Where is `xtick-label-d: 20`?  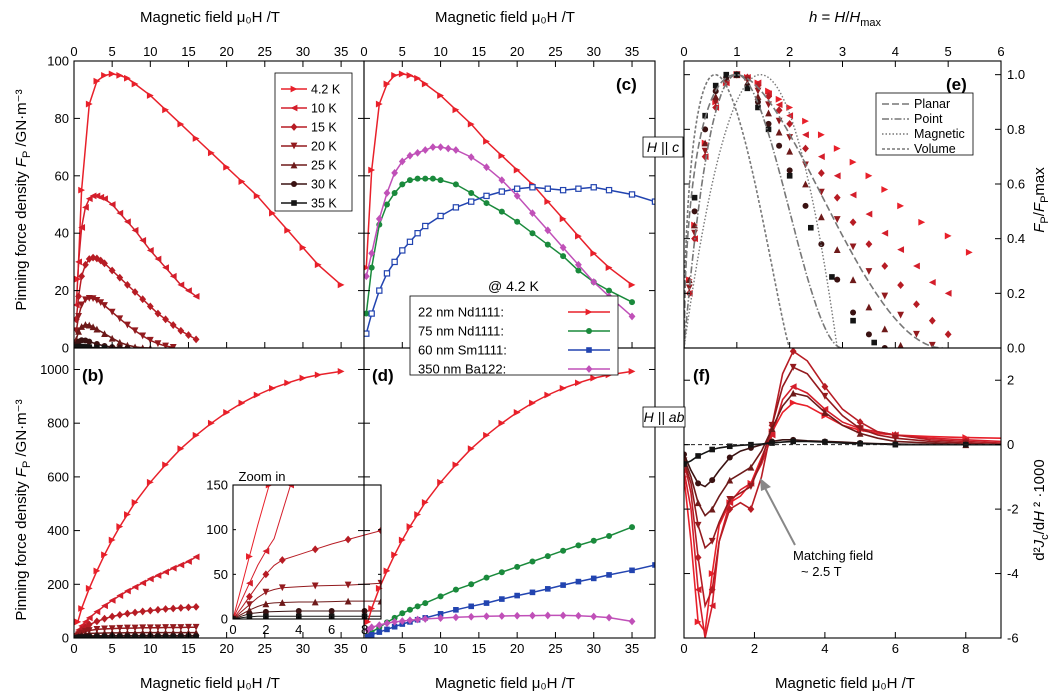 xtick-label-d: 20 is located at coordinates (517, 648).